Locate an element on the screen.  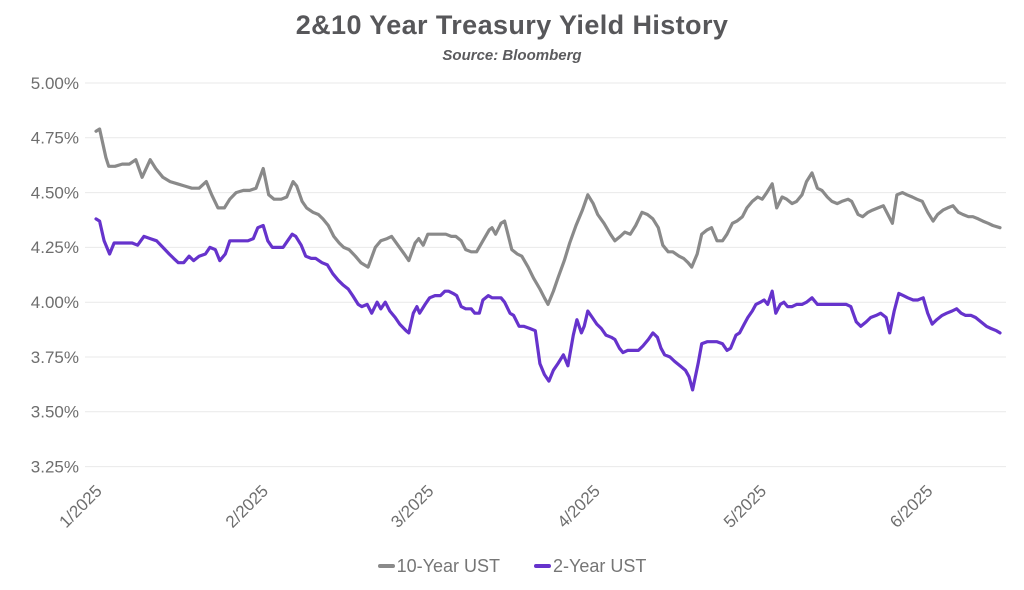
y-axis-tick-label: 5.00% is located at coordinates (55, 83).